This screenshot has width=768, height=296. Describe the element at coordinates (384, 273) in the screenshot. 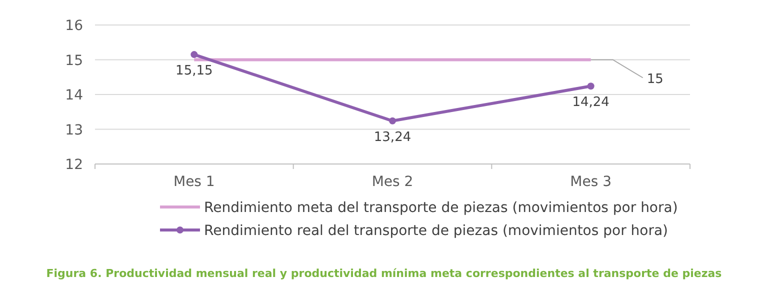

I see `text: Figura 6. Productividad mensual real y productividad mínima meta correspondientes al transporte de piezas` at that location.